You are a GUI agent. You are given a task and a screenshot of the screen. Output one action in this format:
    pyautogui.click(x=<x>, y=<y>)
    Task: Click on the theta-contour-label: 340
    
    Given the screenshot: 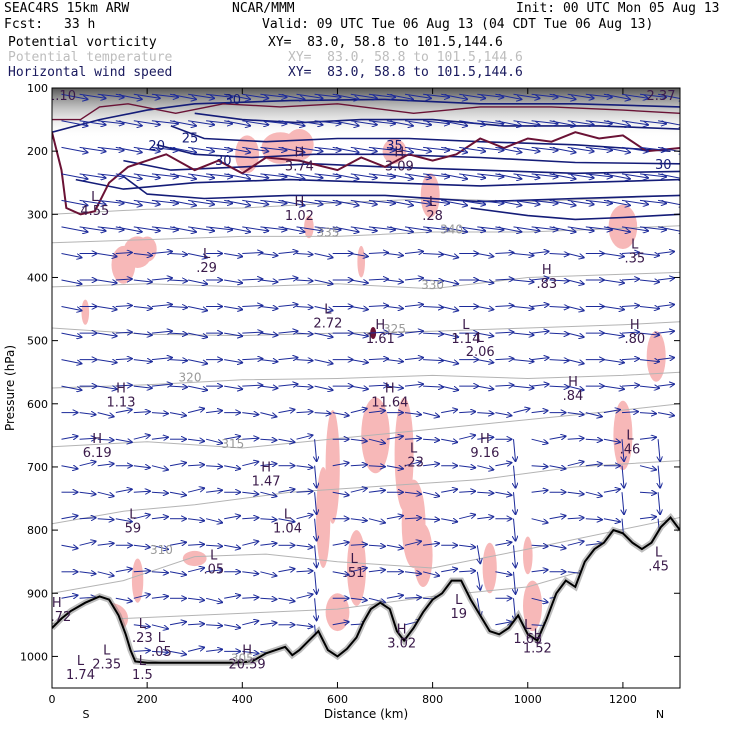 What is the action you would take?
    pyautogui.click(x=451, y=229)
    